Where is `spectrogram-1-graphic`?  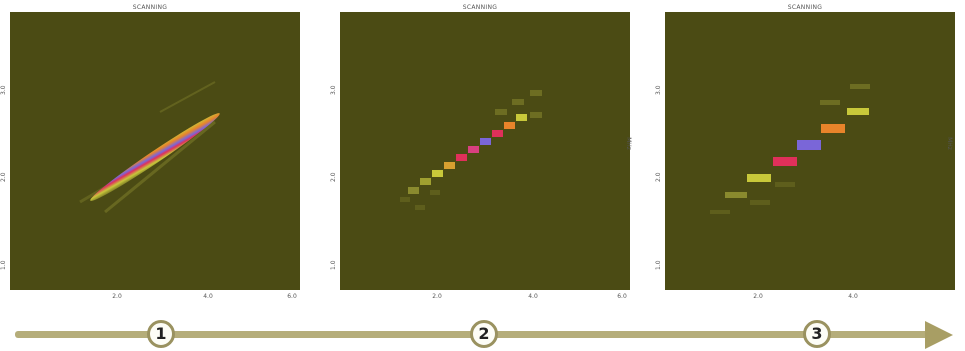
spectrogram-1-graphic is located at coordinates (149, 147).